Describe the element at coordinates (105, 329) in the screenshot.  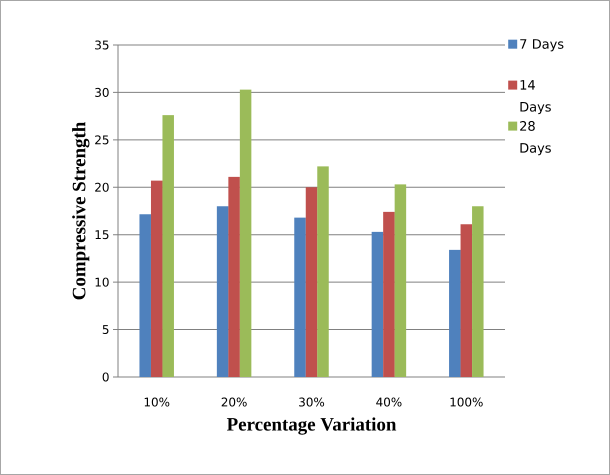
I see `y-tick-label: 5` at that location.